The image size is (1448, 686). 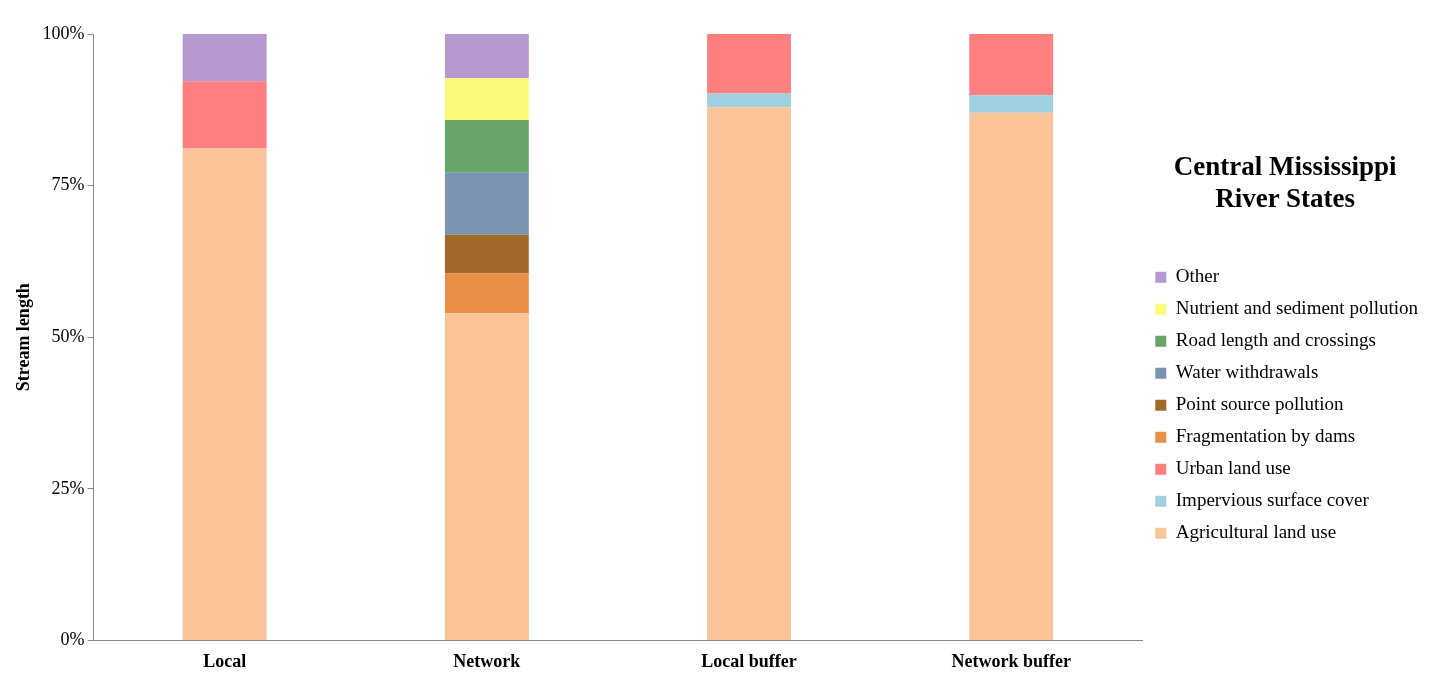 What do you see at coordinates (1285, 182) in the screenshot?
I see `legend-title: Central Mississippi River States` at bounding box center [1285, 182].